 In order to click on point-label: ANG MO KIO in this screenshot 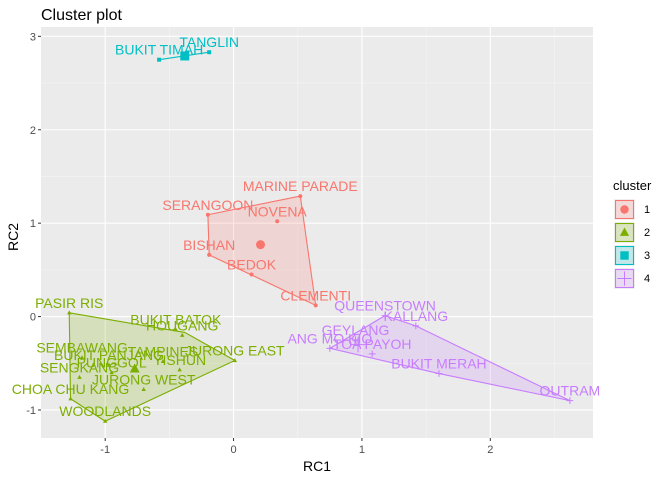, I will do `click(329, 338)`.